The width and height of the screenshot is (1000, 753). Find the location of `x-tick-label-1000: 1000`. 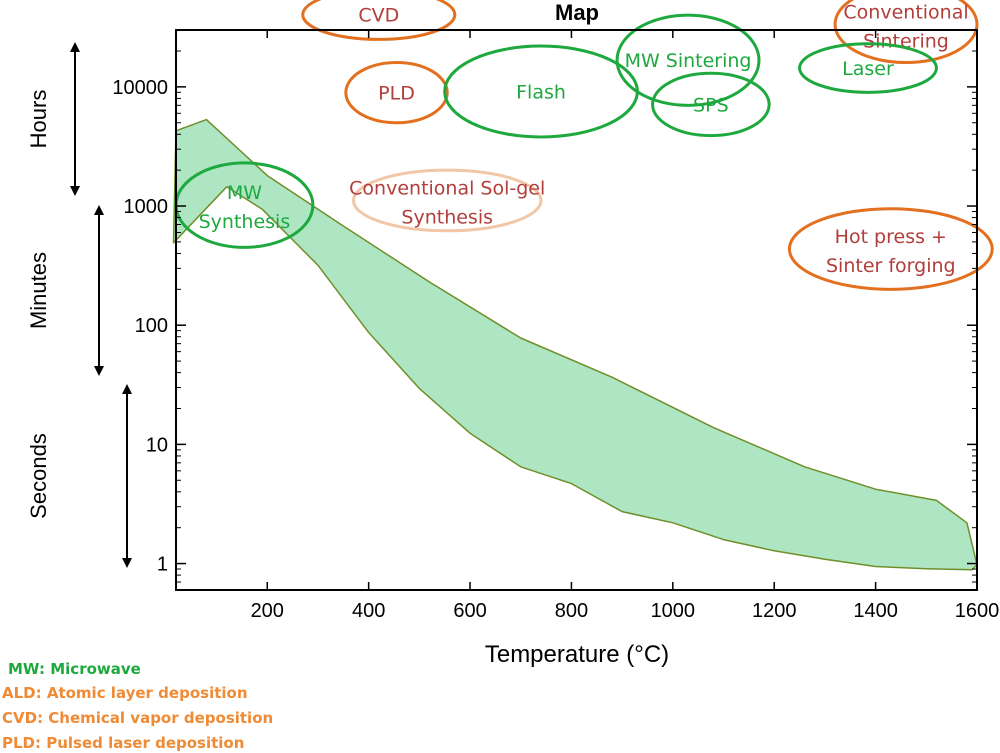

x-tick-label-1000: 1000 is located at coordinates (673, 611).